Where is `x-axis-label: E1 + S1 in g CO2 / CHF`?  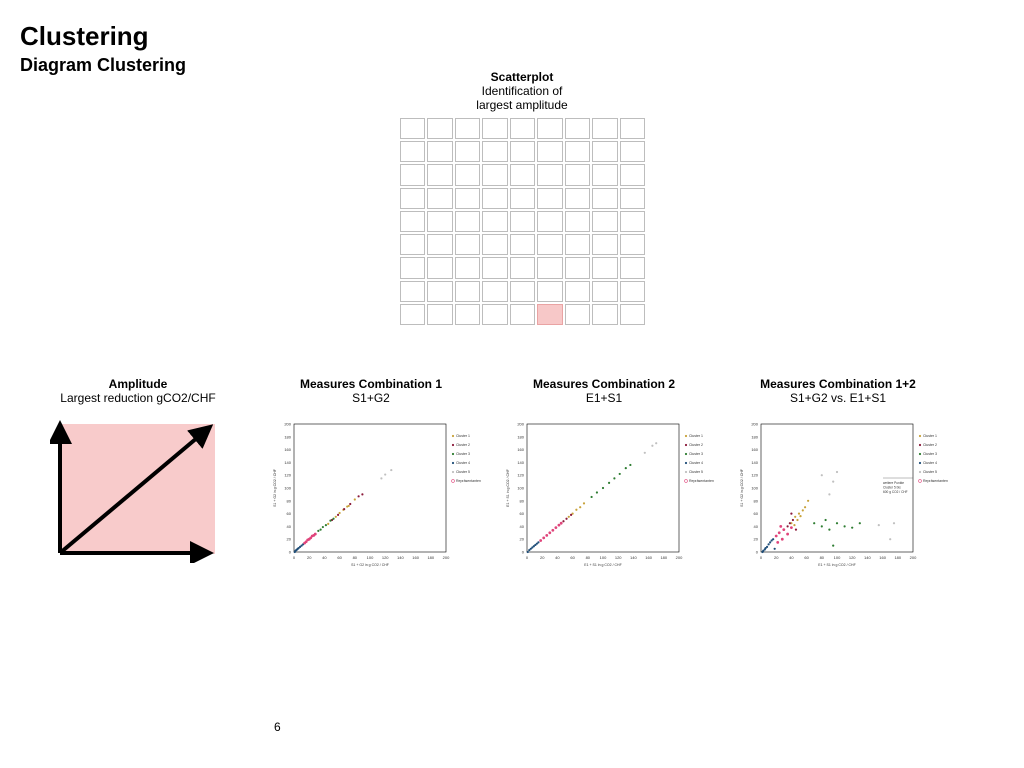
x-axis-label: E1 + S1 in g CO2 / CHF is located at coordinates (602, 565).